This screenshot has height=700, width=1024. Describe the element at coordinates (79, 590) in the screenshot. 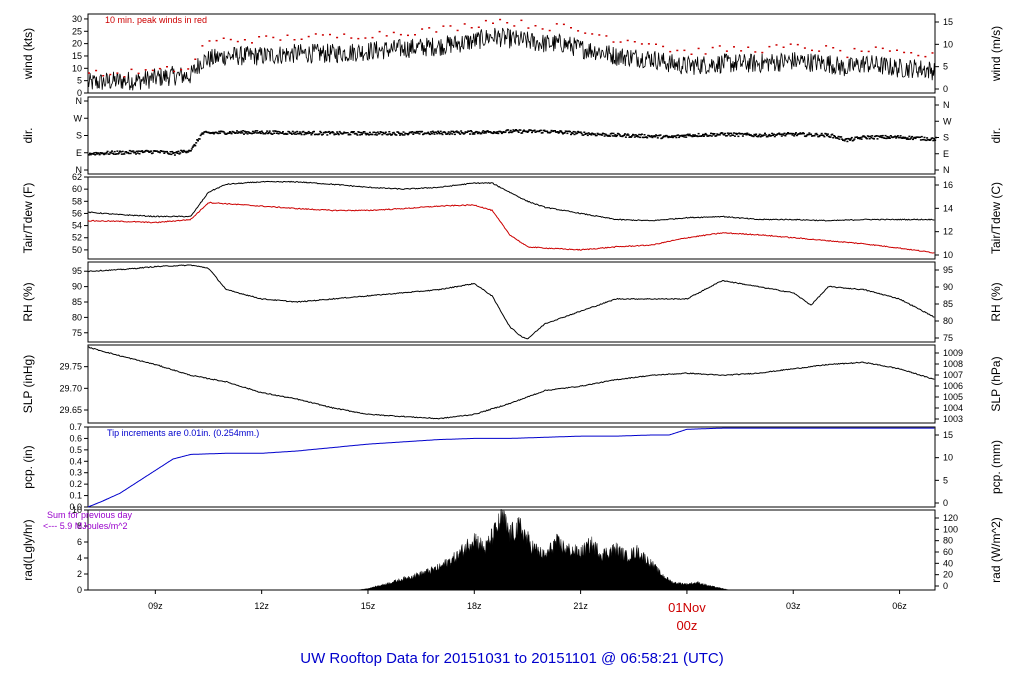

I see `rad-ytick-label: 0` at that location.